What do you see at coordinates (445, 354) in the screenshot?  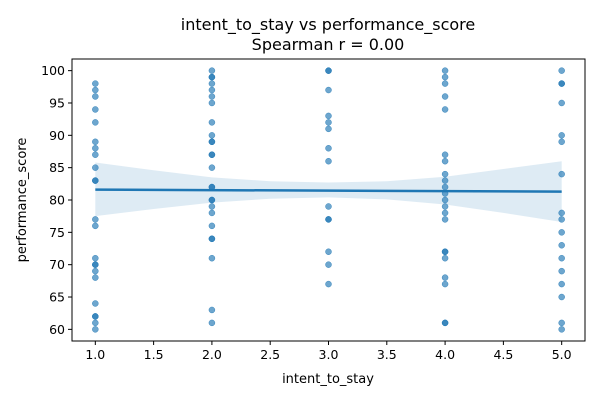 I see `x-tick-label: 4.0` at bounding box center [445, 354].